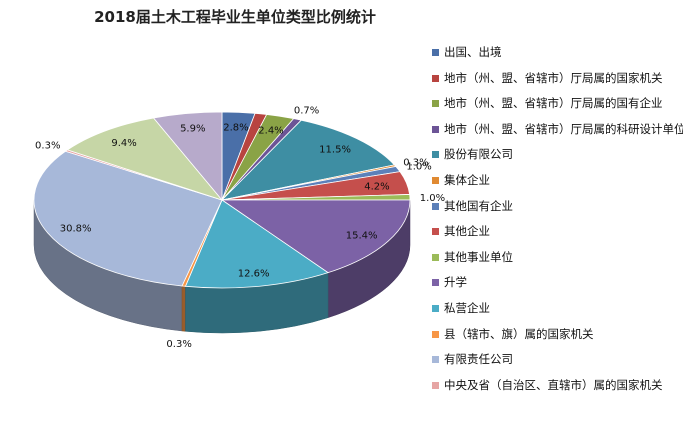 This screenshot has height=429, width=683. What do you see at coordinates (478, 205) in the screenshot?
I see `legend-label: 其他国有企业` at bounding box center [478, 205].